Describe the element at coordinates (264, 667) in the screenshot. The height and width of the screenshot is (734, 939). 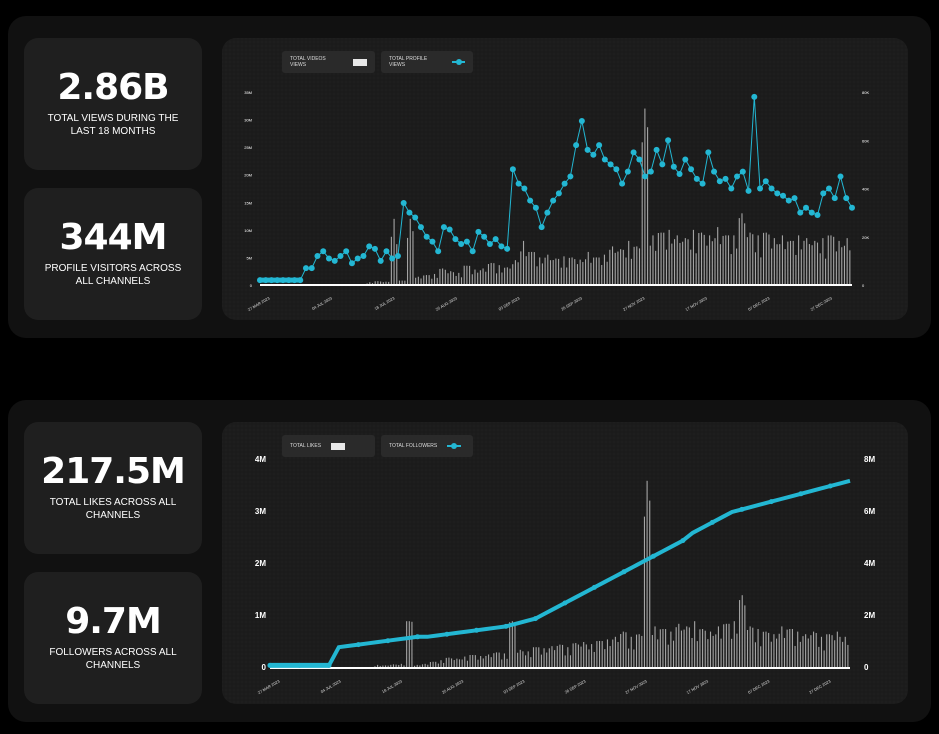
I see `y-tick-left: 0` at that location.